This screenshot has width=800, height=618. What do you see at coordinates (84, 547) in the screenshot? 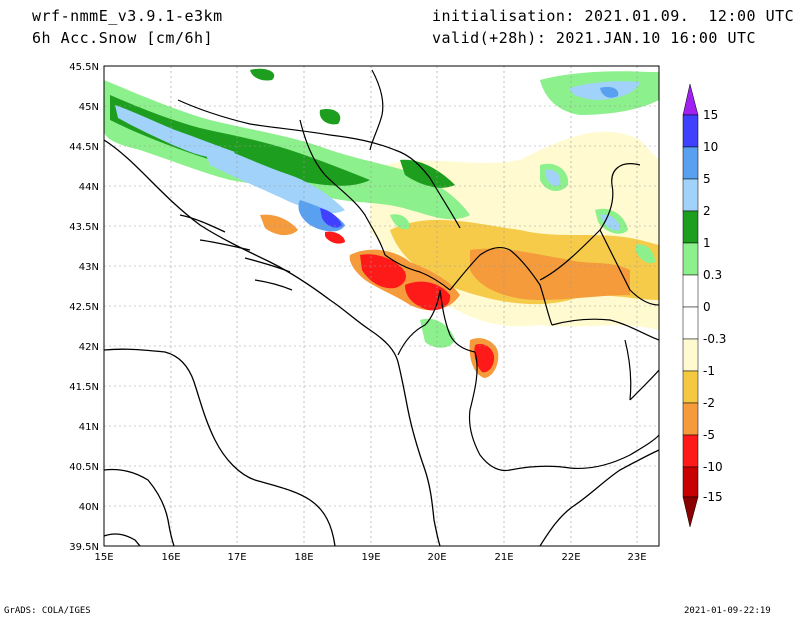
I see `lat-label: 39.5N` at bounding box center [84, 547].